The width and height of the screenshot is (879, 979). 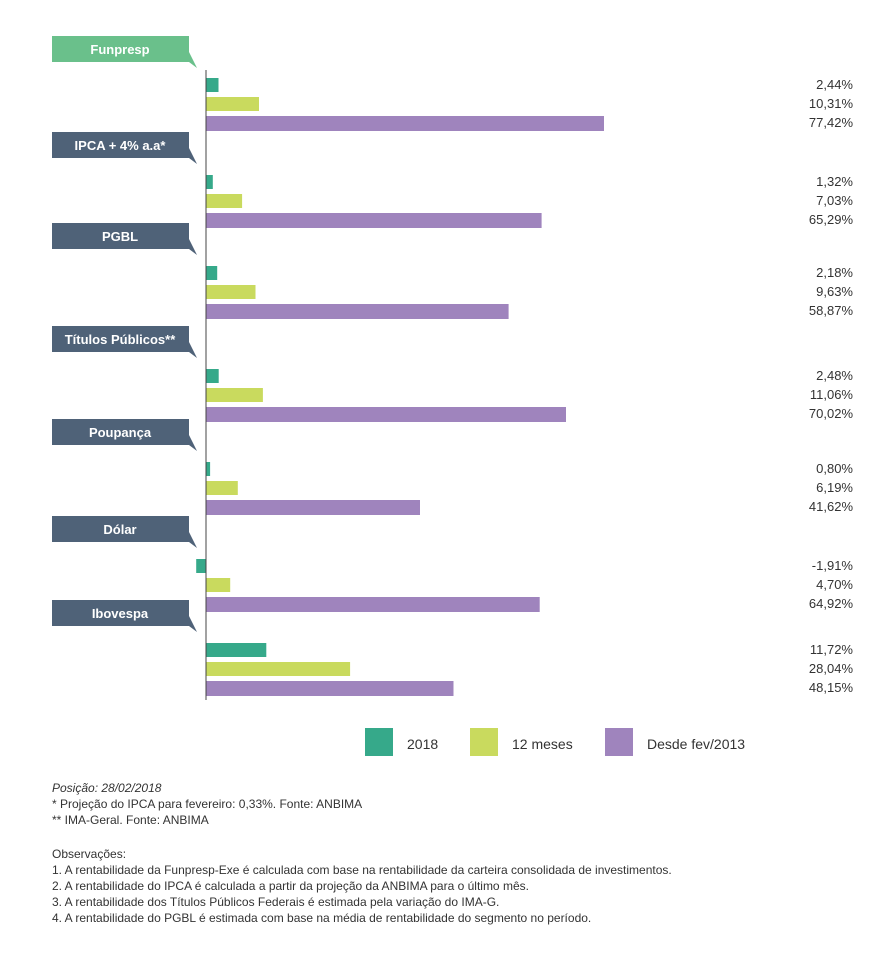 I want to click on legend-swatch-desde-fev-2013, so click(x=619, y=742).